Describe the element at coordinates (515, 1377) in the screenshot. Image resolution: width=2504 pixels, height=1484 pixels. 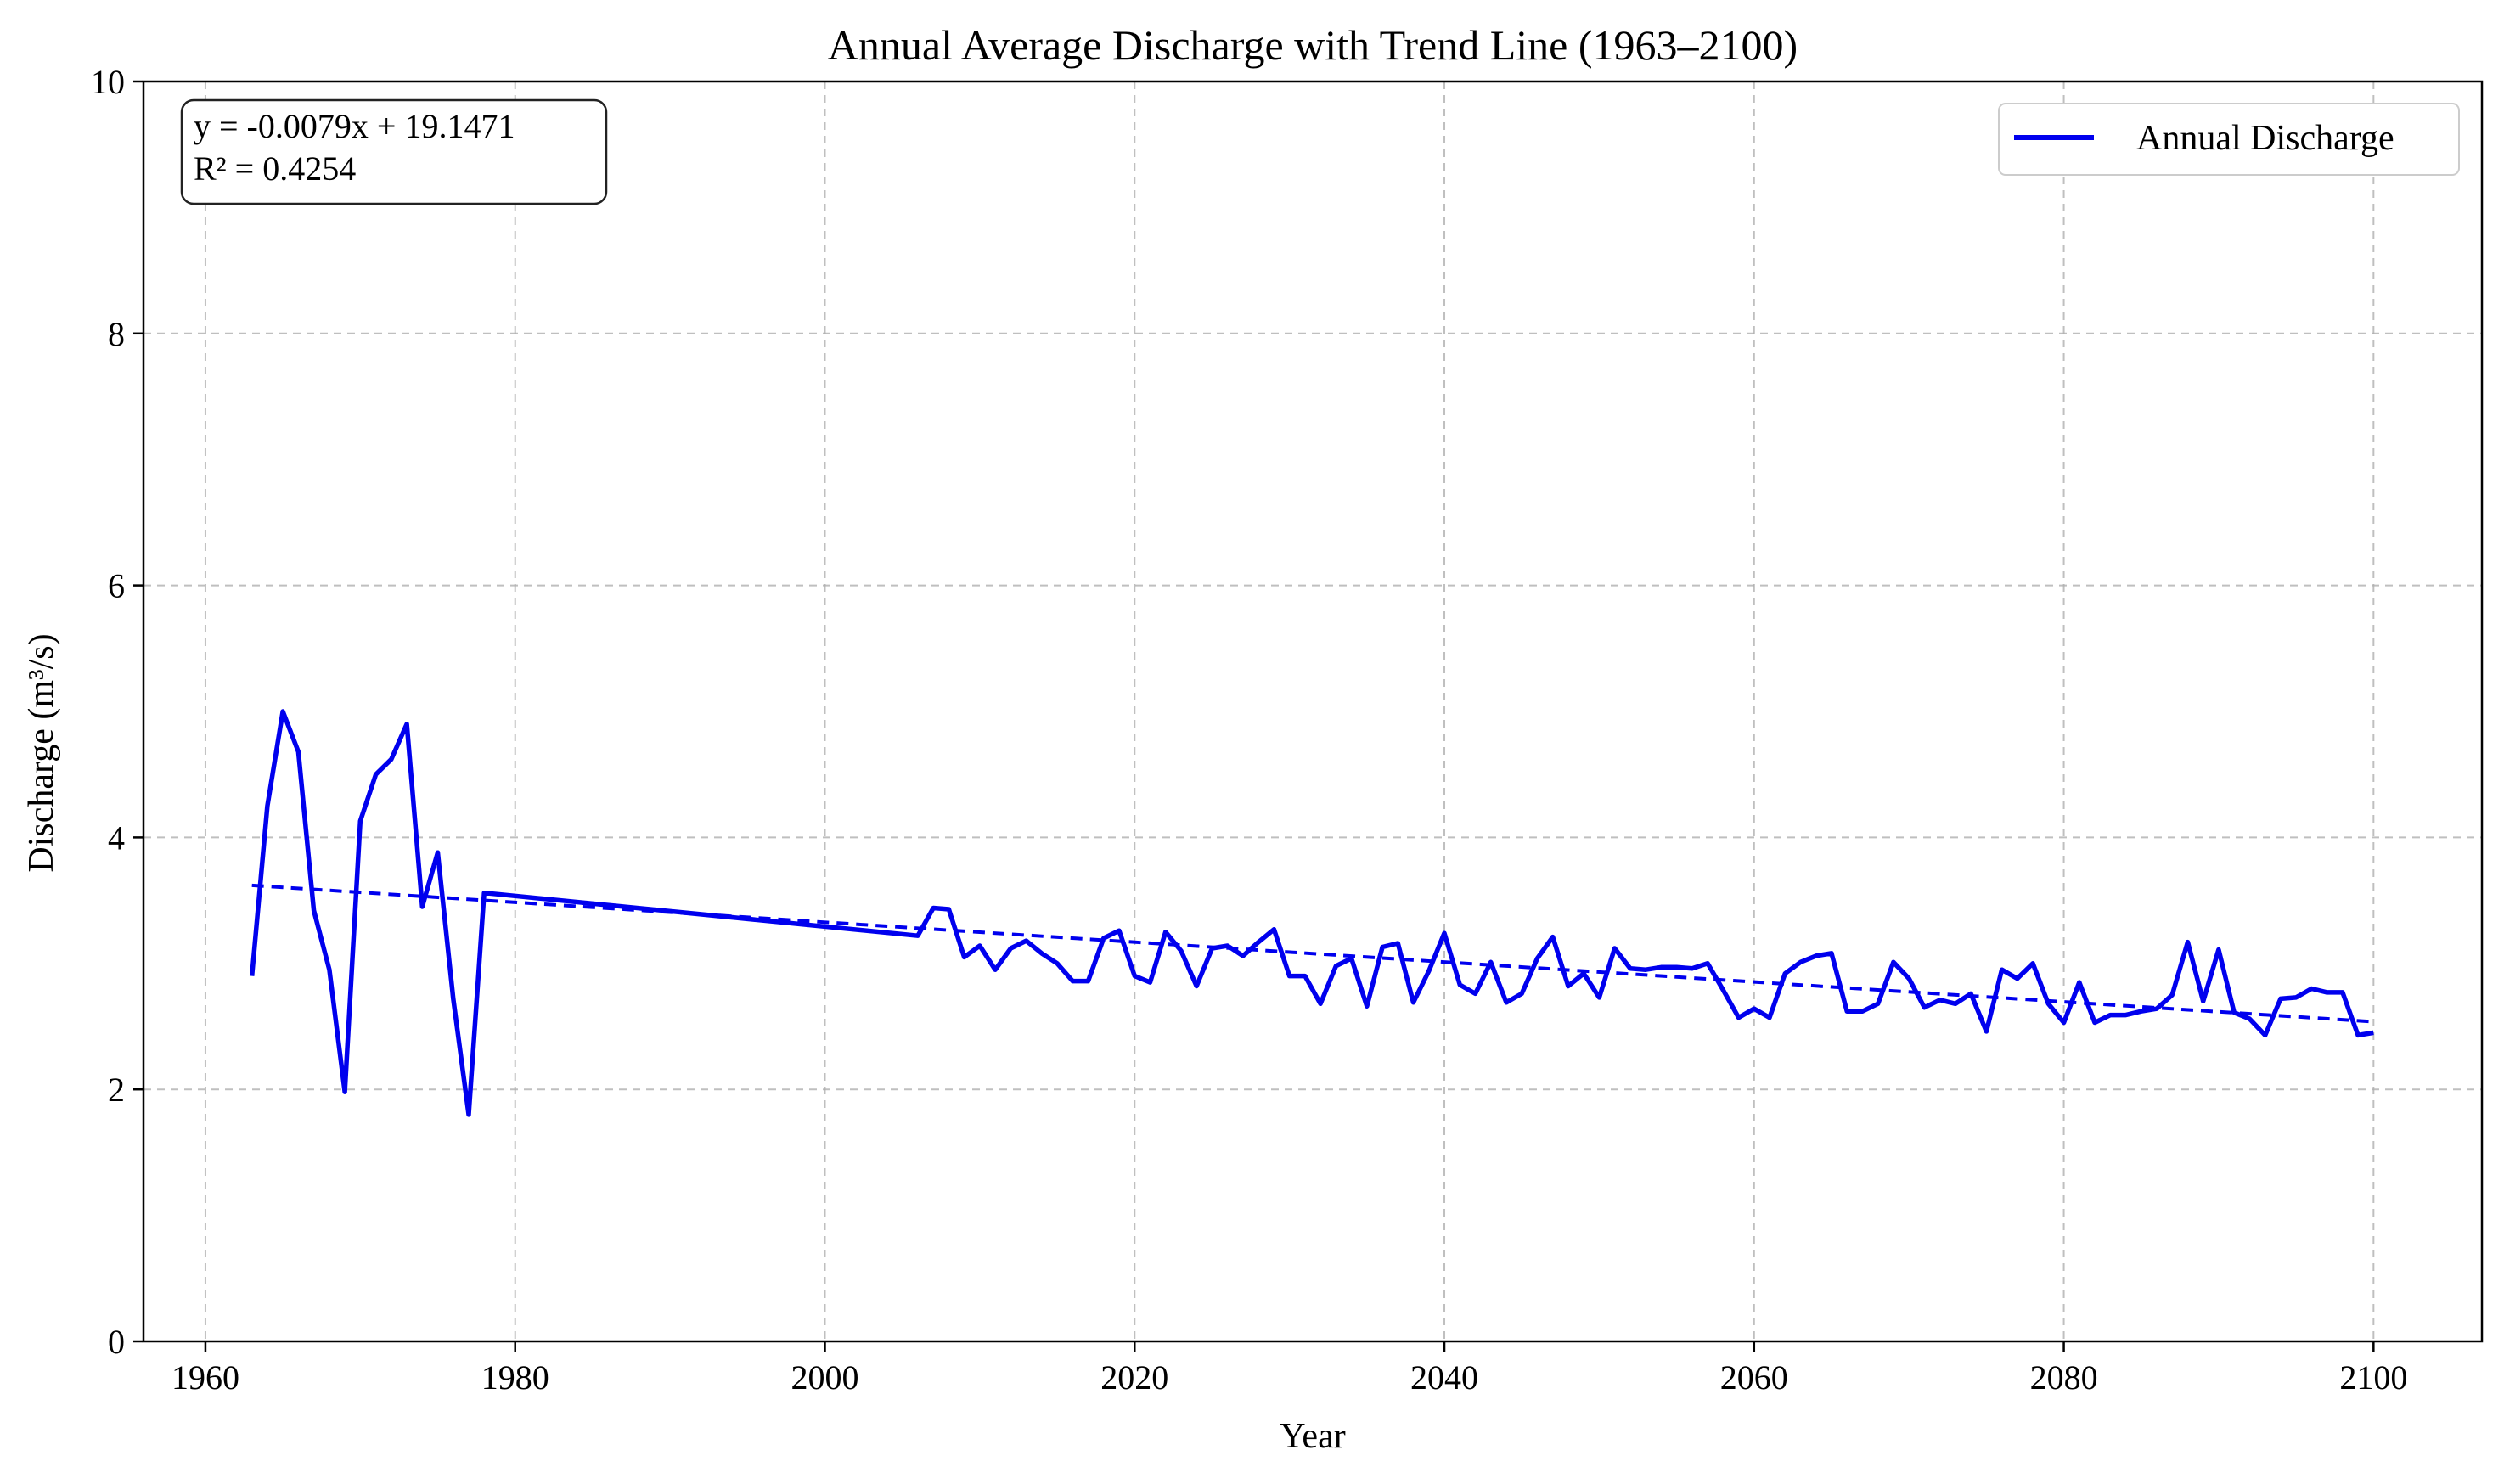
I see `x-tick-label: 1980` at that location.